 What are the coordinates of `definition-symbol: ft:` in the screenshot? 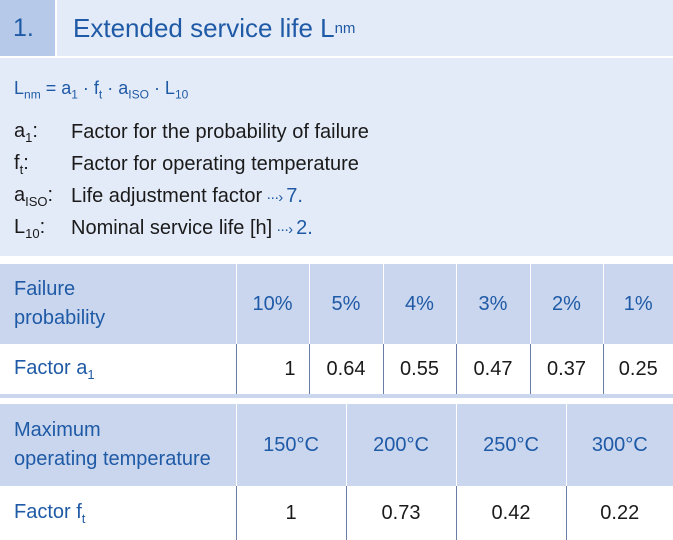 It's located at (21, 164).